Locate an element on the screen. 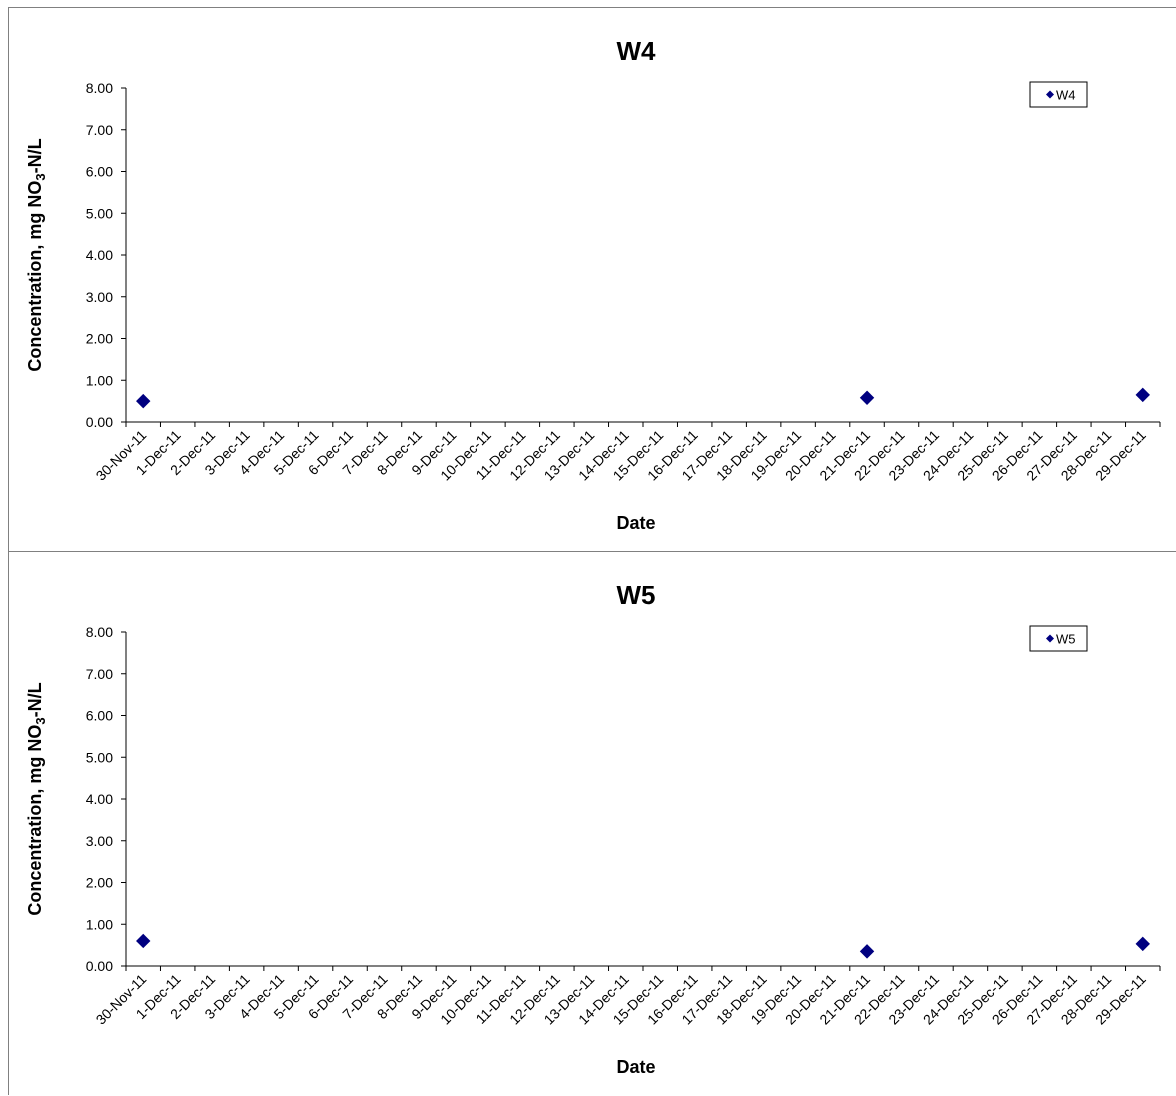 The image size is (1176, 1096). legend-label: W5 is located at coordinates (1066, 639).